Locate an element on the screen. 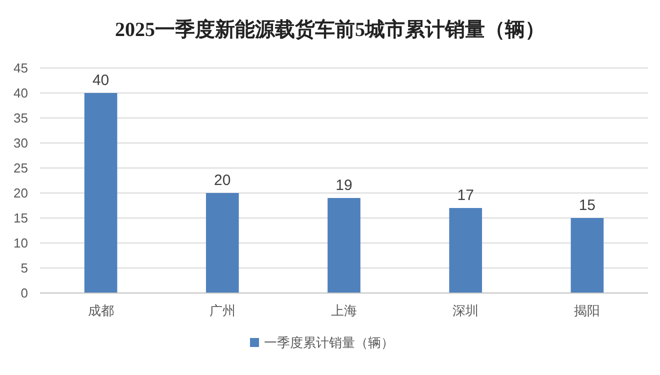 This screenshot has height=375, width=660. y-tick-label: 25 is located at coordinates (21, 168).